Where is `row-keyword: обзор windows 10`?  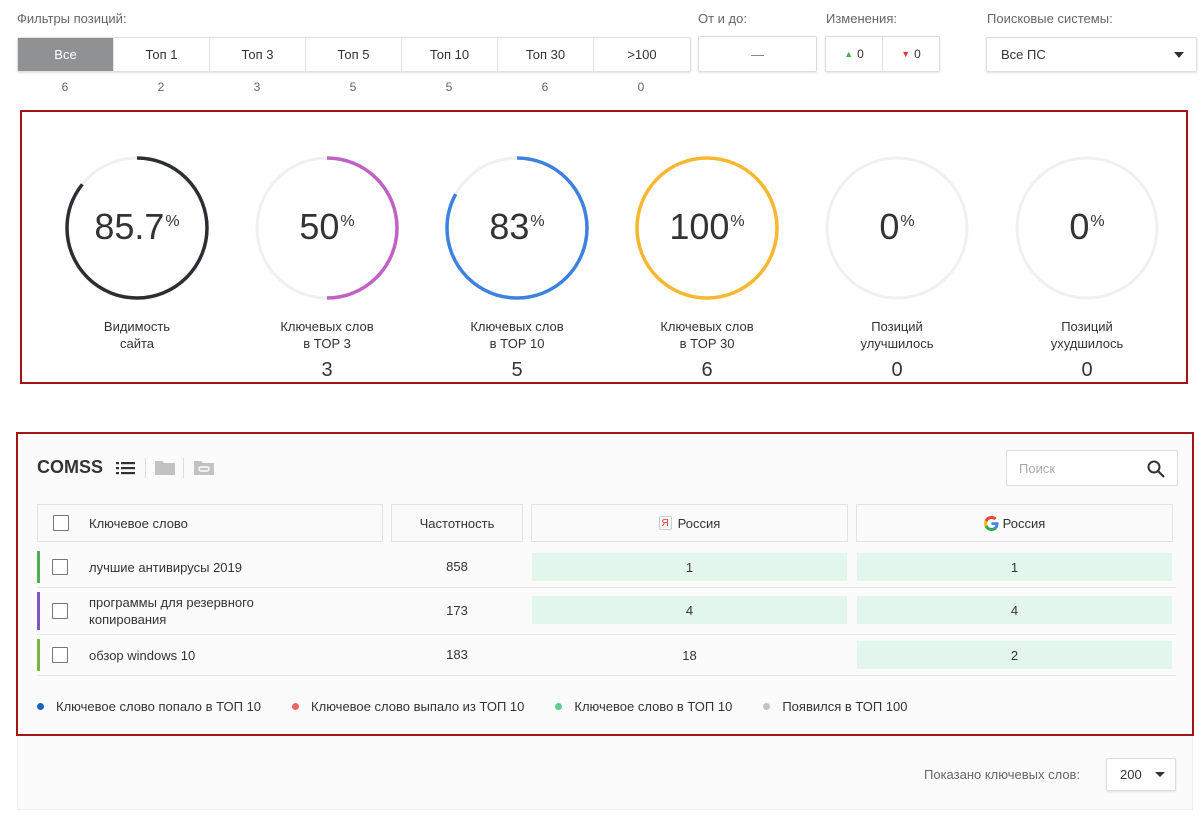 row-keyword: обзор windows 10 is located at coordinates (142, 655).